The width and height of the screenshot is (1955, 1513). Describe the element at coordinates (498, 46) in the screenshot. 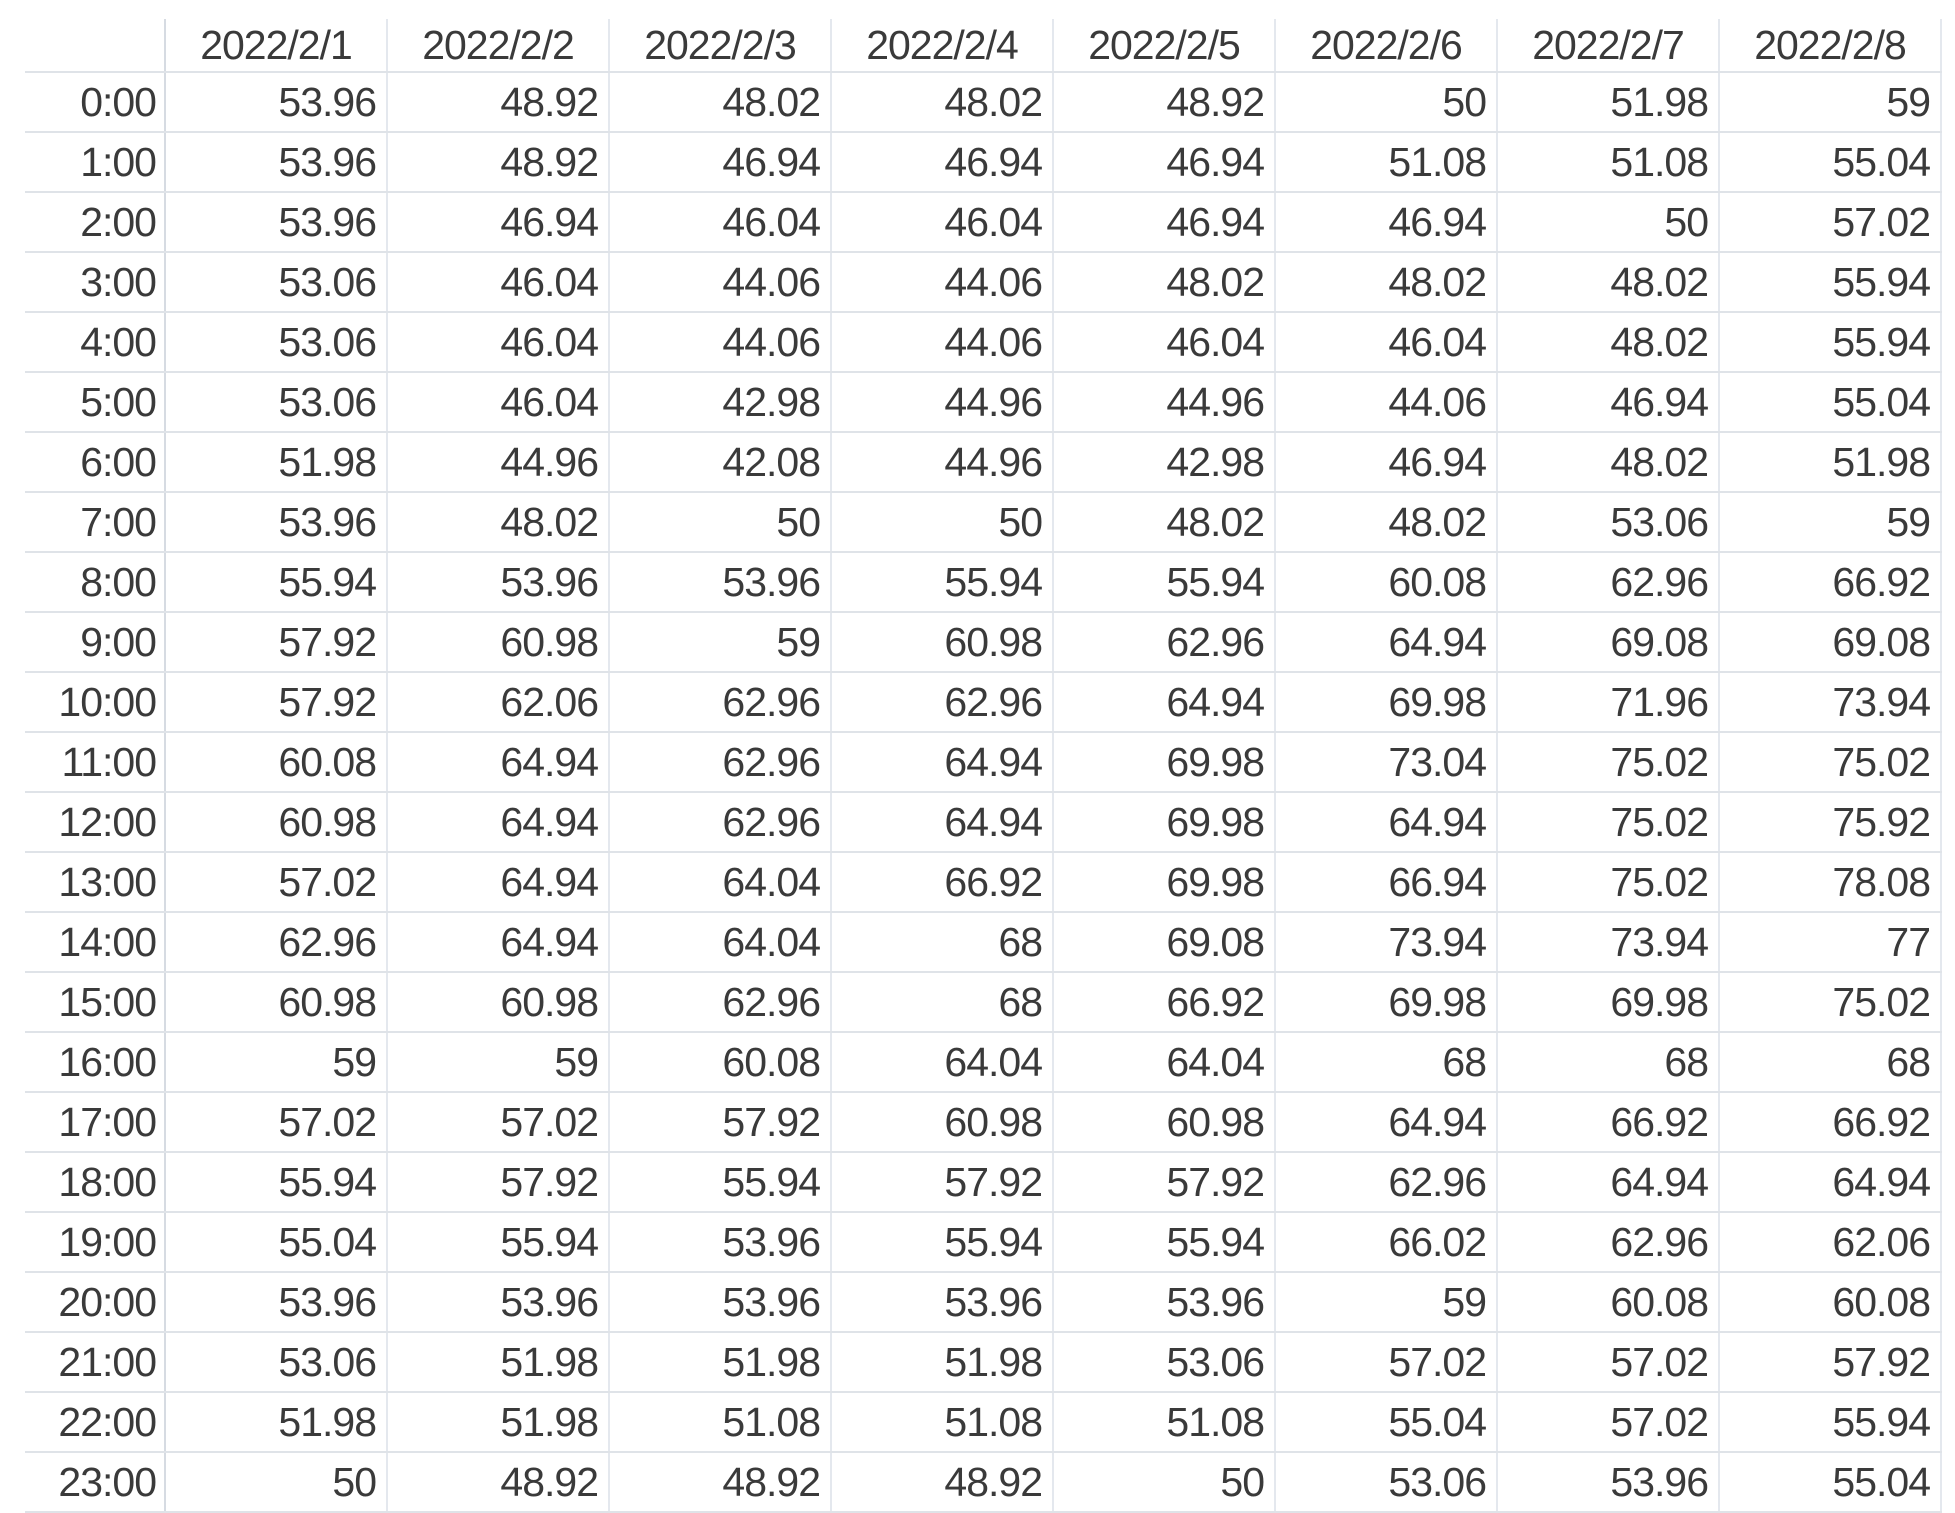

I see `column-header: 2022/2/2` at that location.